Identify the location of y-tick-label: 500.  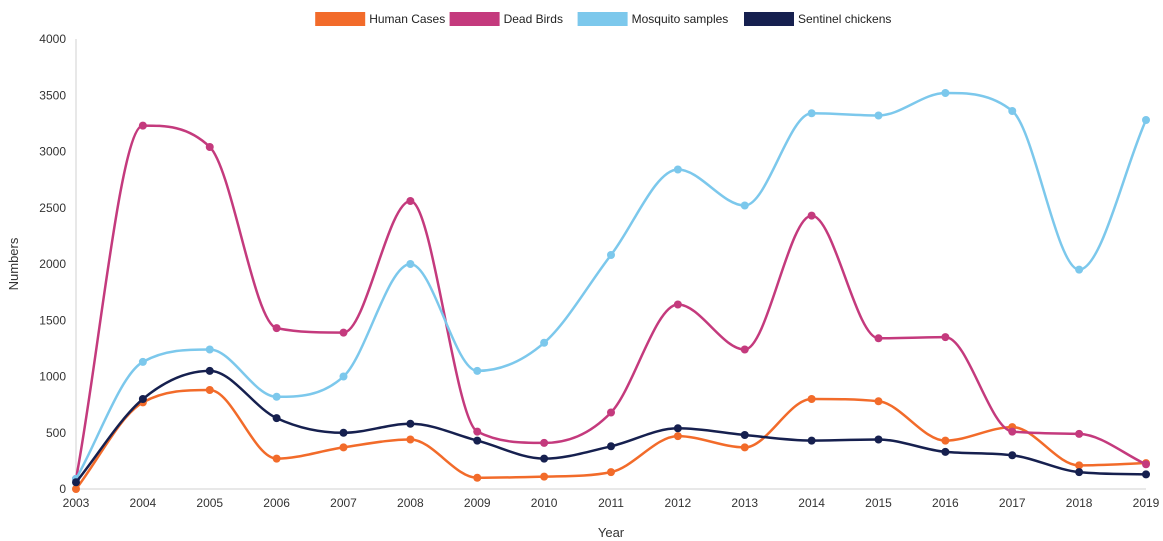
(56, 433).